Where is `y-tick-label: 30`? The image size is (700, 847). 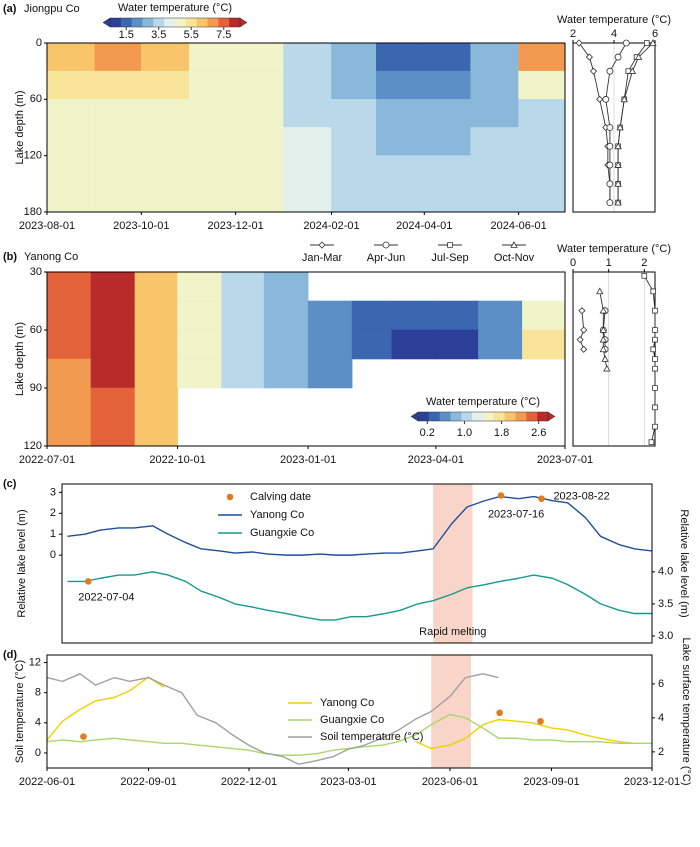
y-tick-label: 30 is located at coordinates (36, 272).